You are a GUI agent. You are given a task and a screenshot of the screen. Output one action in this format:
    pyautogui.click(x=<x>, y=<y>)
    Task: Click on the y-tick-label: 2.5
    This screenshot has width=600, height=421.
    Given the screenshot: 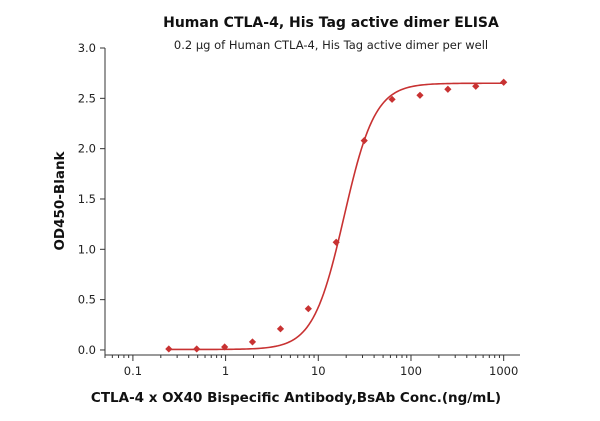 What is the action you would take?
    pyautogui.click(x=87, y=98)
    